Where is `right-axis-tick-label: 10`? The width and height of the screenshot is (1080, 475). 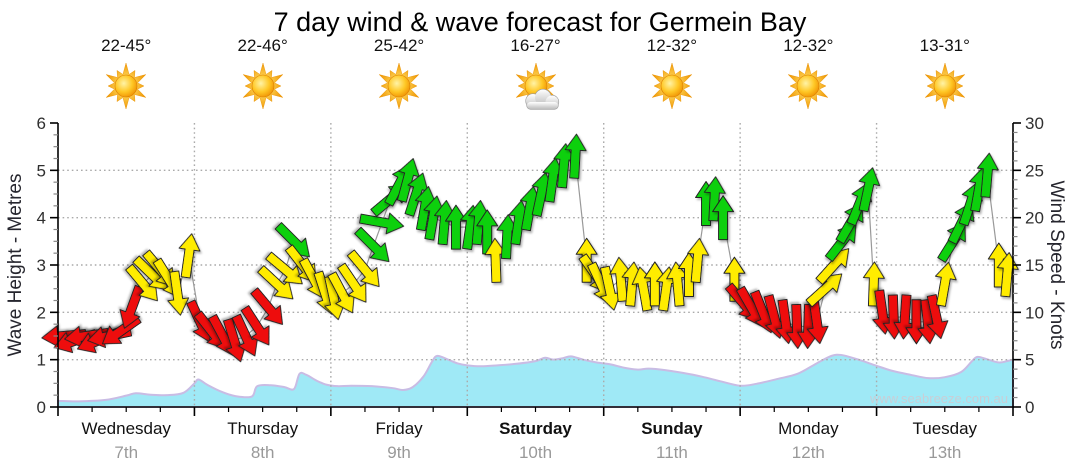
right-axis-tick-label: 10 is located at coordinates (1034, 312).